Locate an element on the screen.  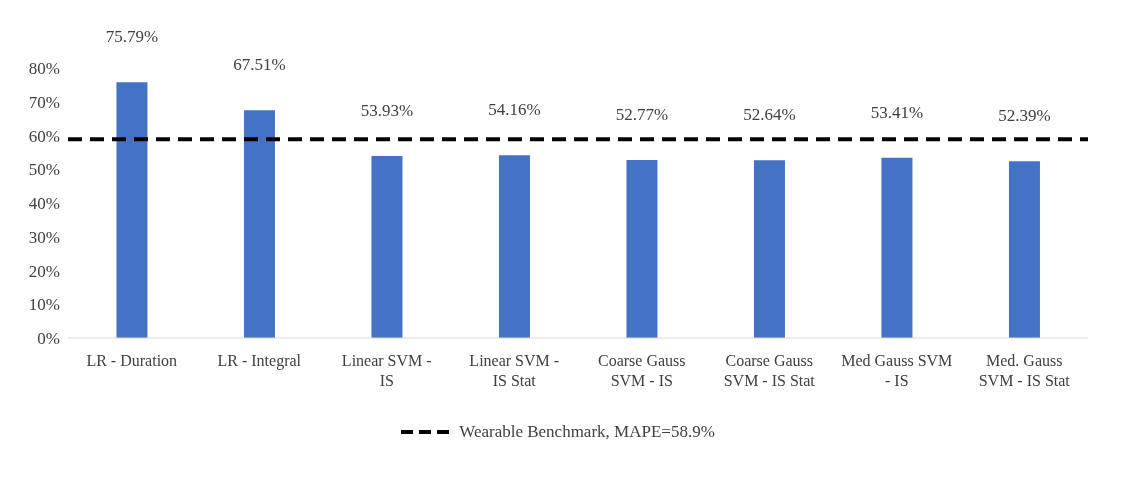
x-tick-label: Linear SVM - IS Stat is located at coordinates (514, 370).